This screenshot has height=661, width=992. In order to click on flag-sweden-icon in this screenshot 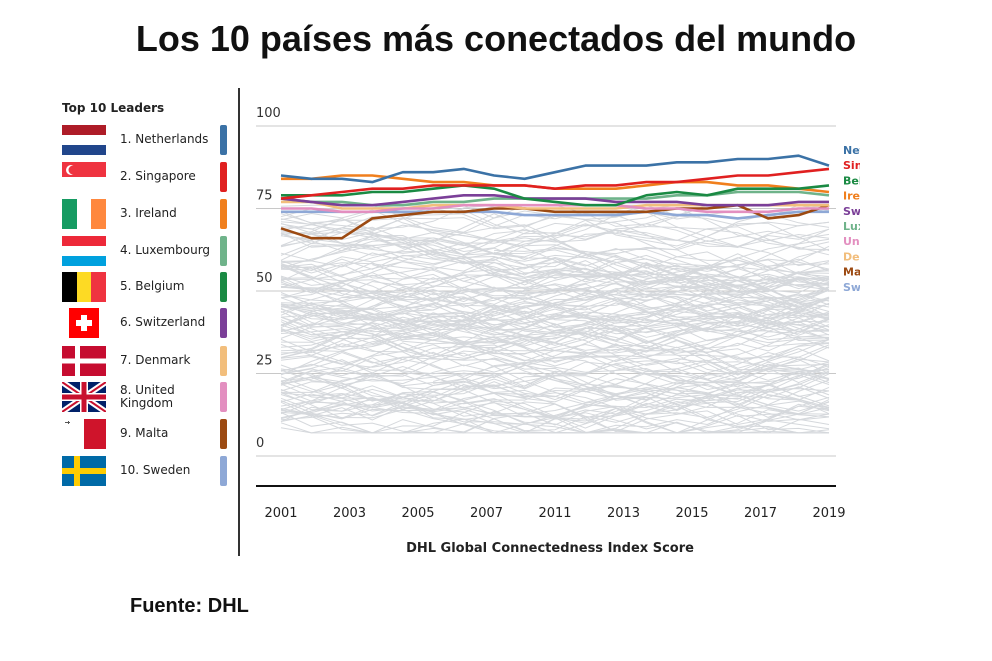, I will do `click(84, 471)`.